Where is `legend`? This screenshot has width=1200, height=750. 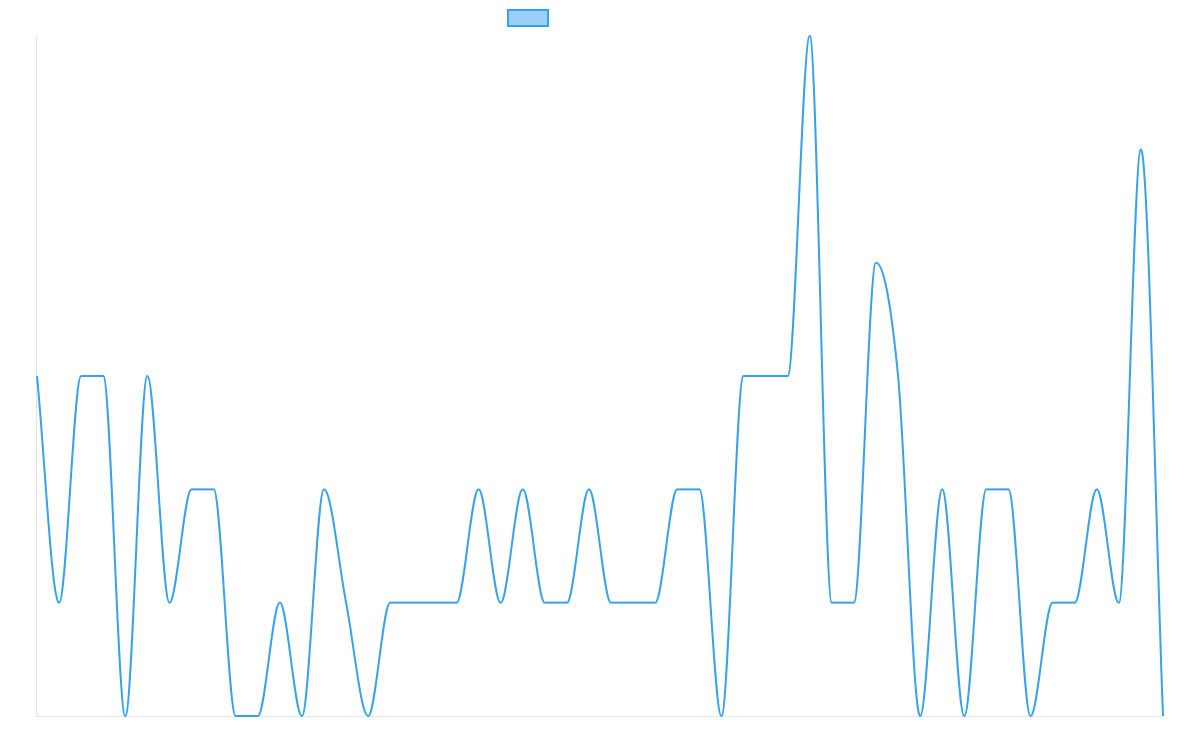
legend is located at coordinates (528, 18).